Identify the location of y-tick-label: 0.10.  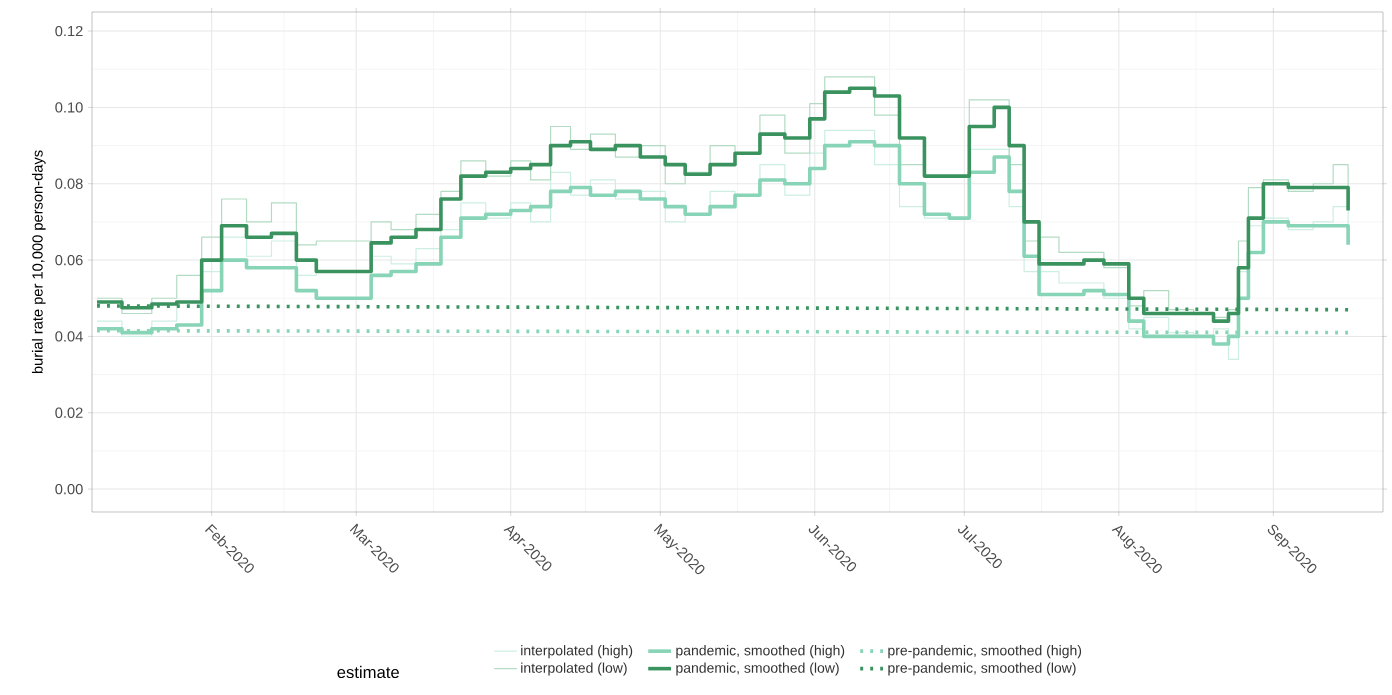
(69, 107).